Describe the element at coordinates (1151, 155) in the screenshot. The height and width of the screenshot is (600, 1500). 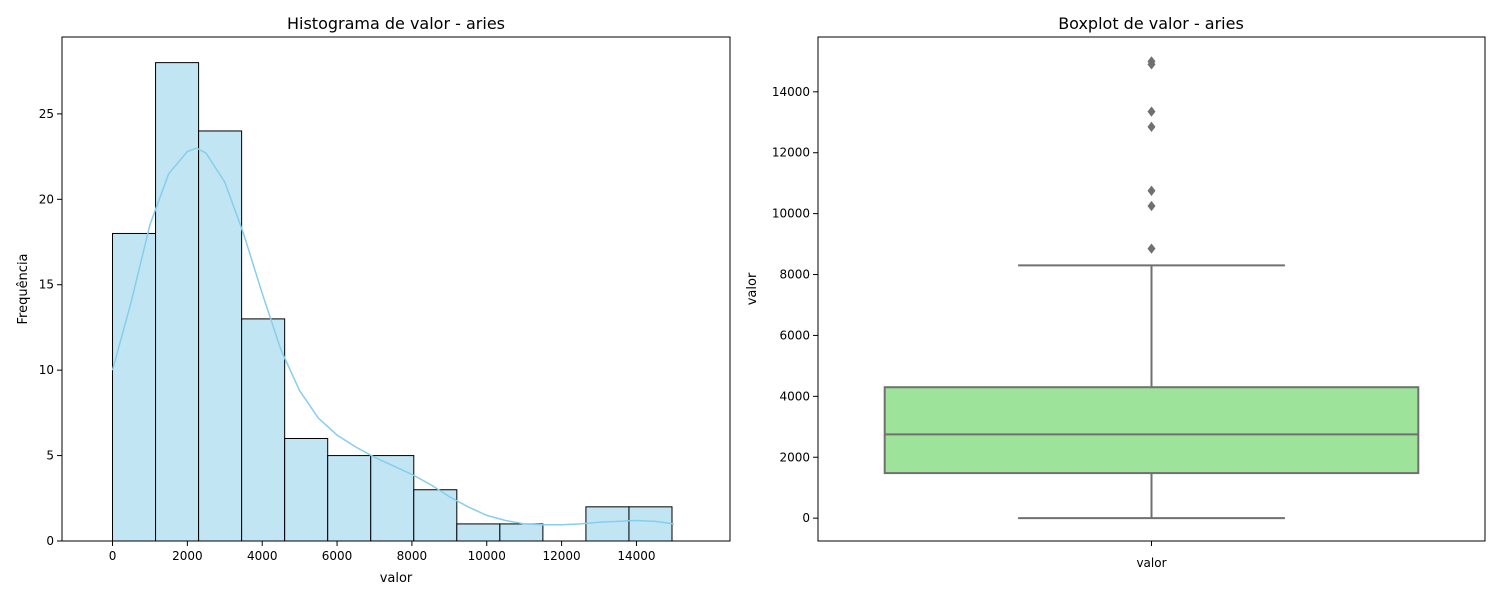
I see `boxplot-outliers` at that location.